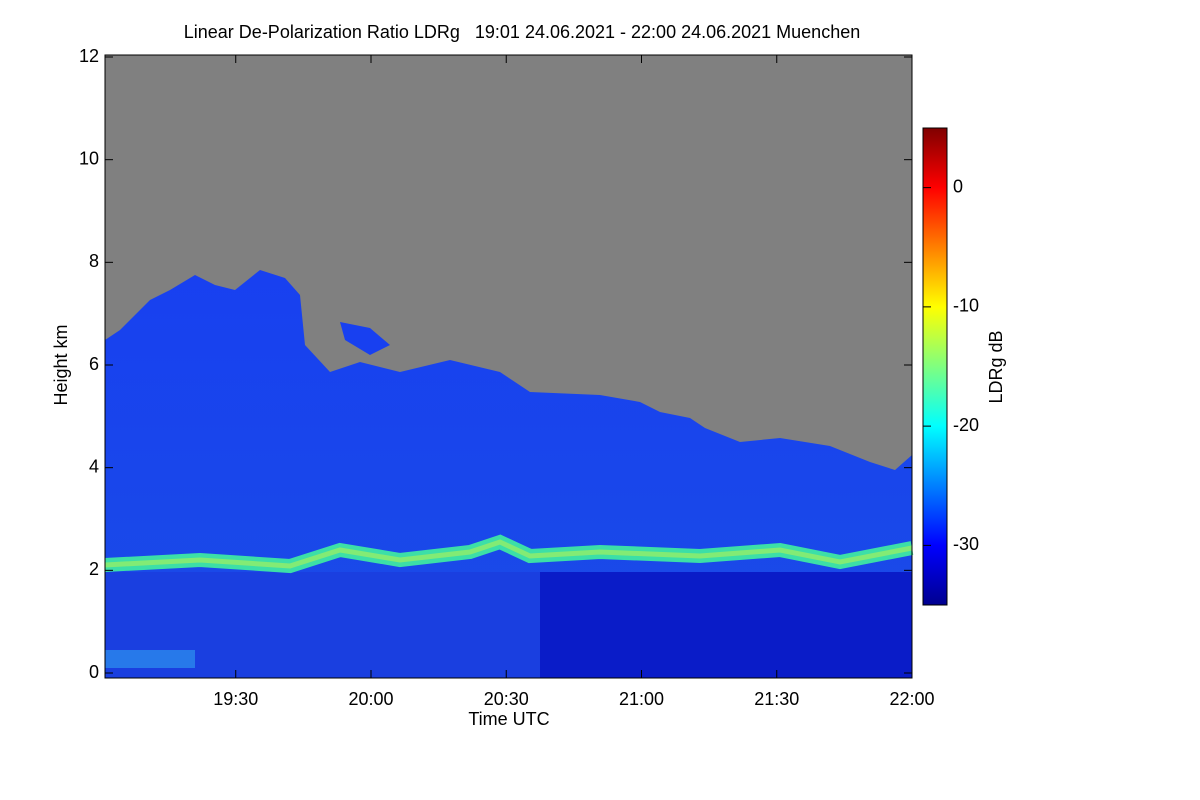 Image resolution: width=1200 pixels, height=800 pixels. I want to click on y-tick-label: 0, so click(94, 672).